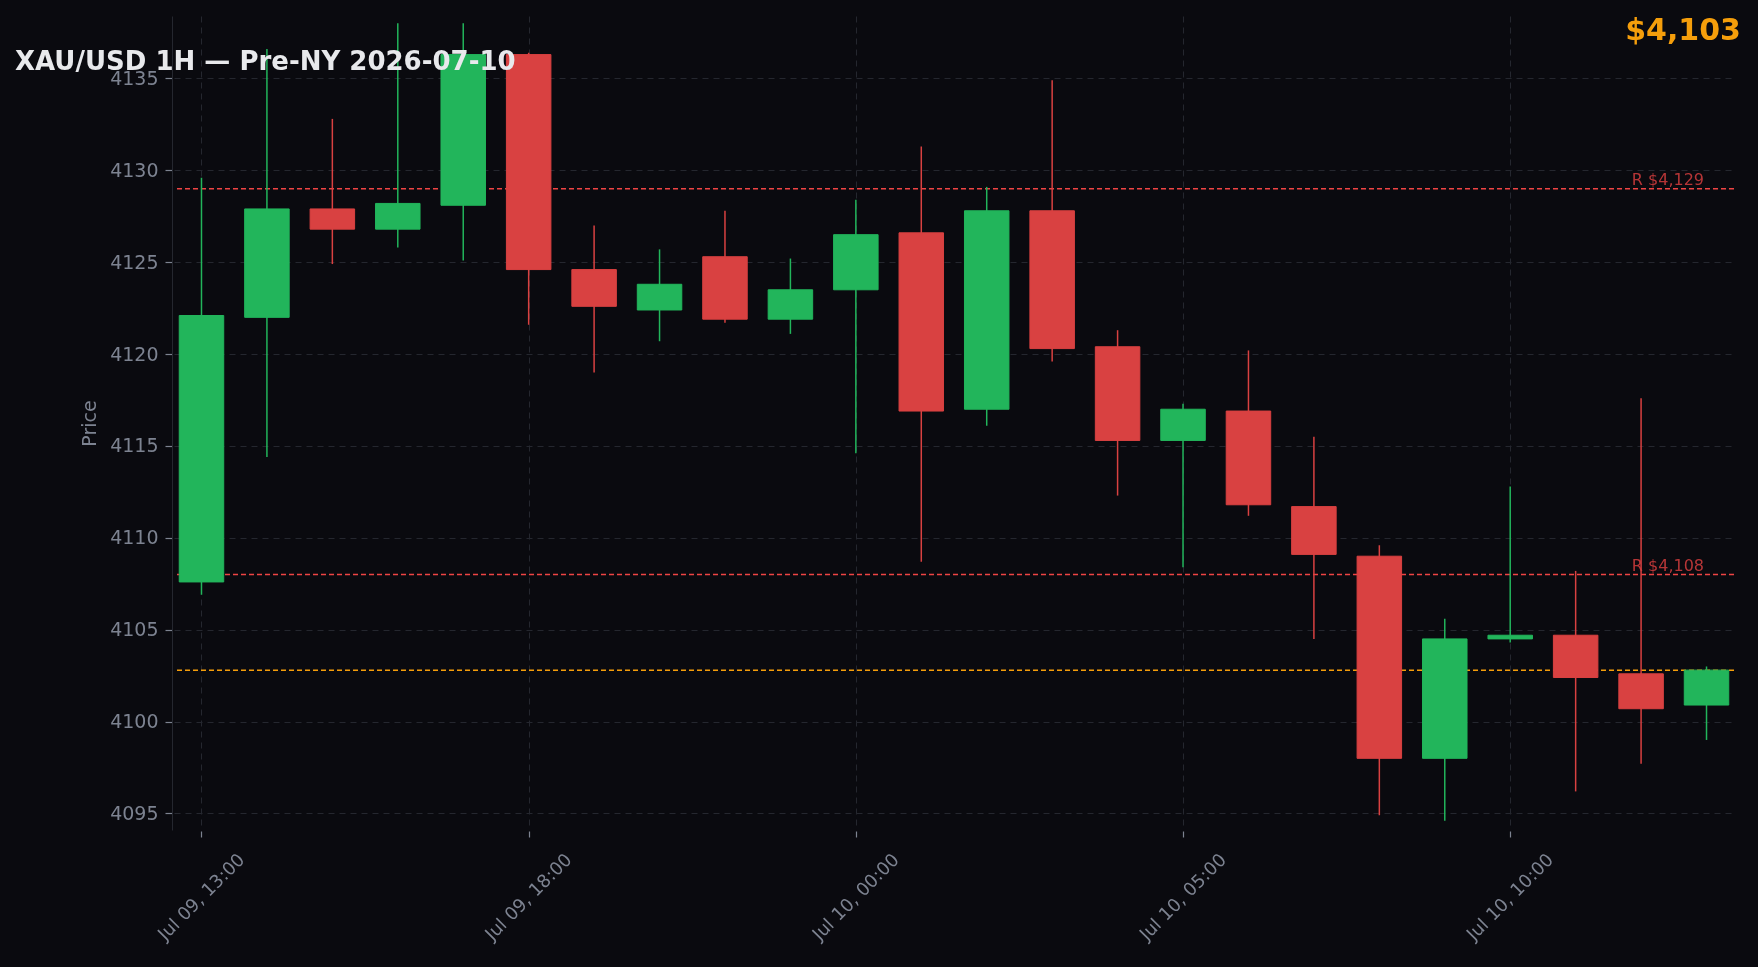 The height and width of the screenshot is (967, 1758). I want to click on ref-line-label: R $4,129, so click(1667, 179).